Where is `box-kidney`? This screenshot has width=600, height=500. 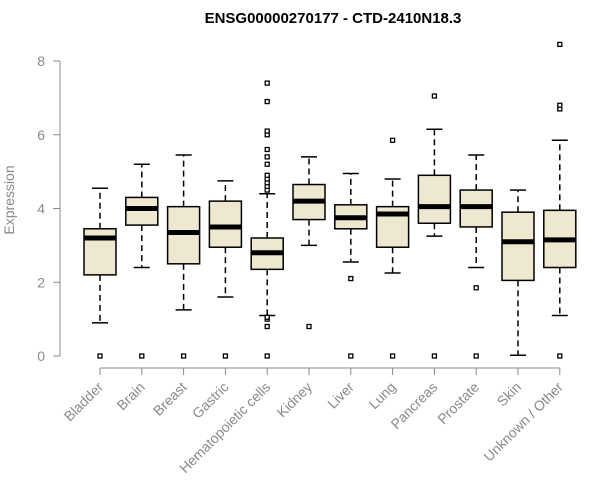 box-kidney is located at coordinates (309, 243).